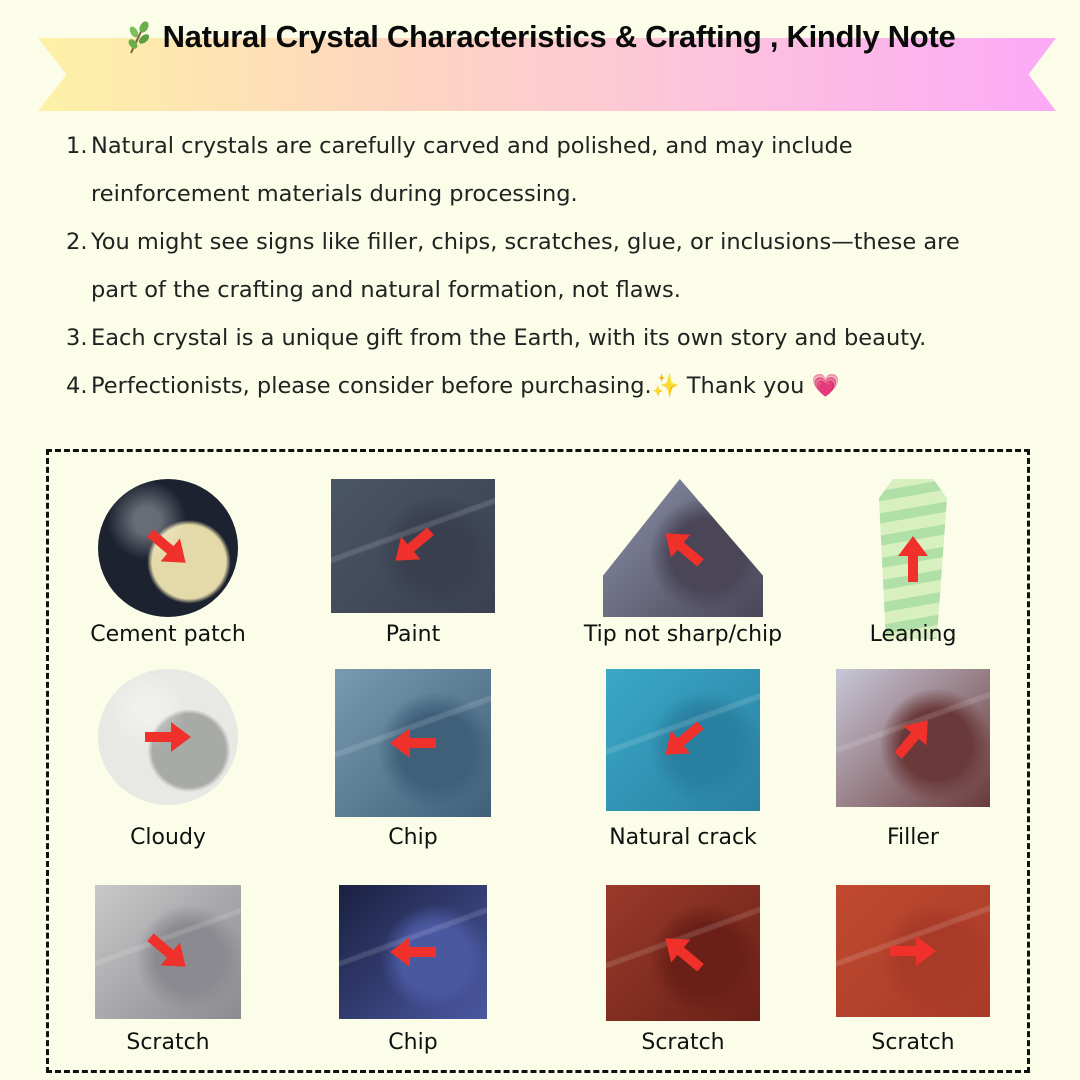 The height and width of the screenshot is (1080, 1080). I want to click on title-banner, so click(547, 74).